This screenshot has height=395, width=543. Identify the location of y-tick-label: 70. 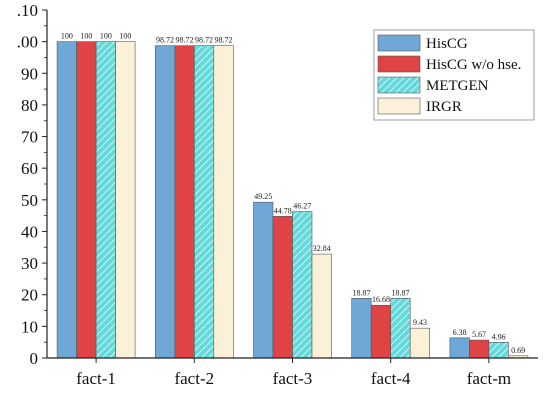
(29, 137).